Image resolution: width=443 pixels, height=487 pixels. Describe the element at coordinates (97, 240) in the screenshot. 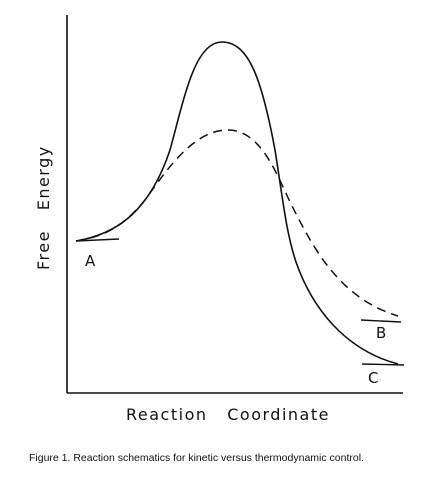

I see `level-marker-a` at that location.